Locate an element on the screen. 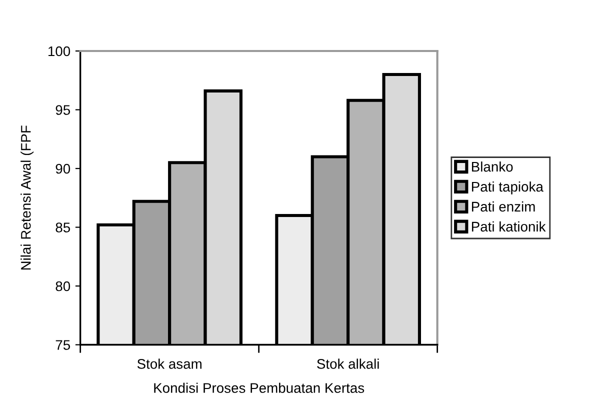  y-axis-title: Nilai Retensi Awal (FPF is located at coordinates (27, 198).